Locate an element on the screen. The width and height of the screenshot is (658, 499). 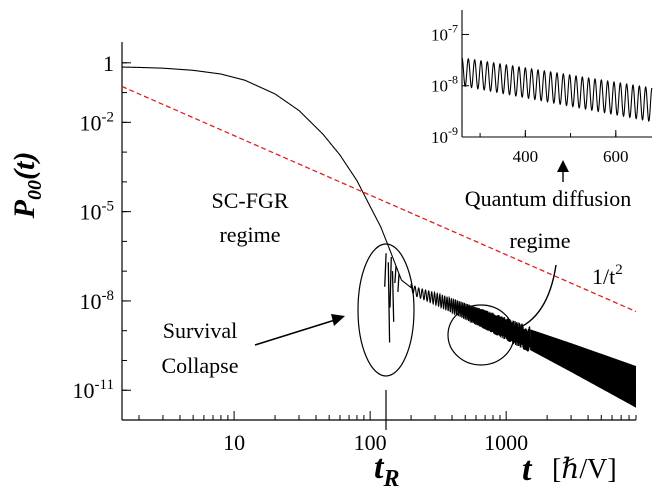
inset-ticks: 400 600 10⁻⁷ 10⁻⁸ 10⁻⁹ is located at coordinates (530, 93).